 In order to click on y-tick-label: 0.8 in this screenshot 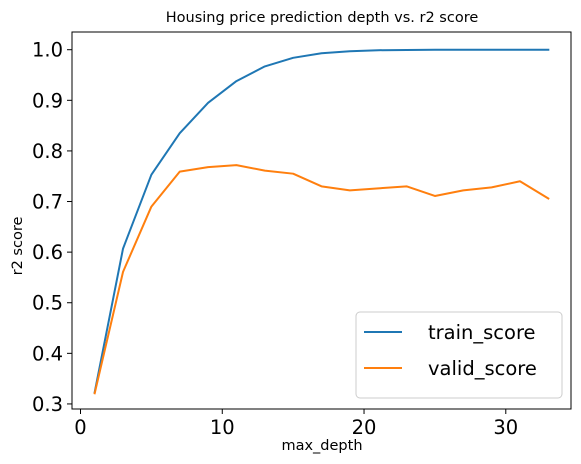, I will do `click(47, 151)`.